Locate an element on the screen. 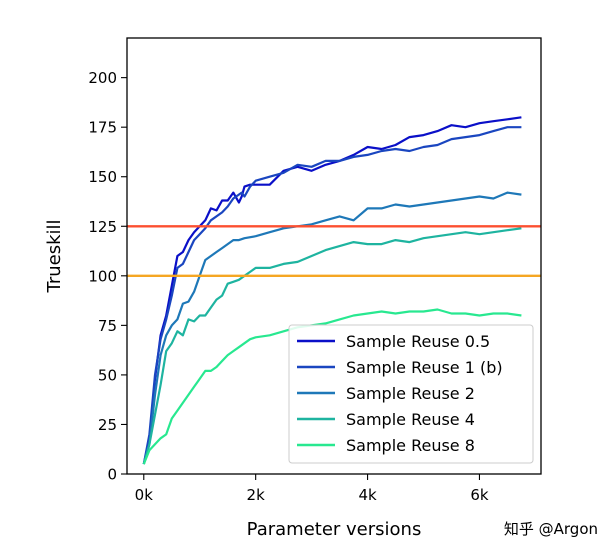  y-tick-label: 25 is located at coordinates (107, 425).